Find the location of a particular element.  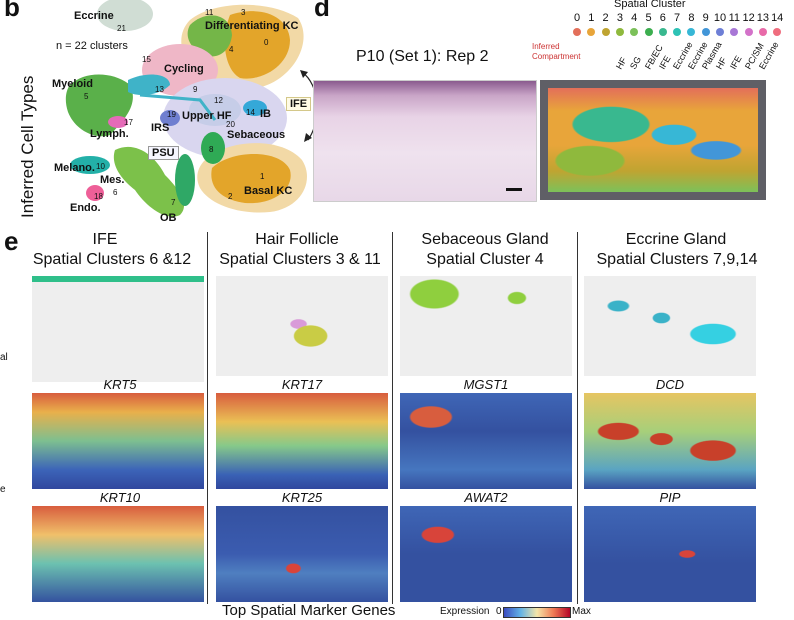

num-10: 10 is located at coordinates (100, 166).